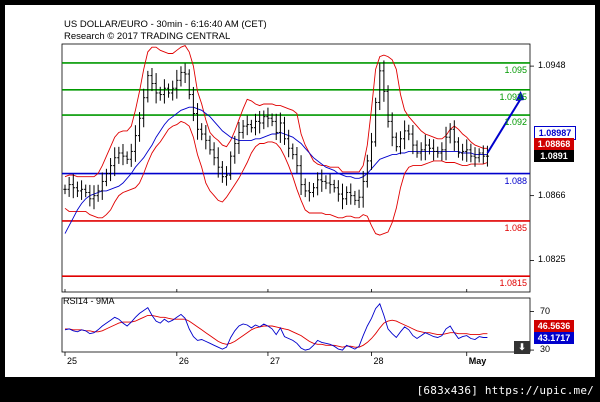 The width and height of the screenshot is (600, 402). Describe the element at coordinates (276, 331) in the screenshot. I see `rsi-ma-line` at that location.